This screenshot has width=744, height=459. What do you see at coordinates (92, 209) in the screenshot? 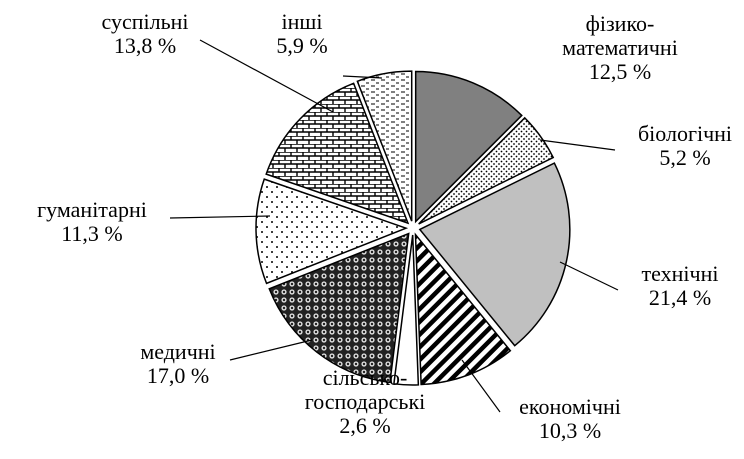
I see `category-label: гуманітарні` at bounding box center [92, 209].